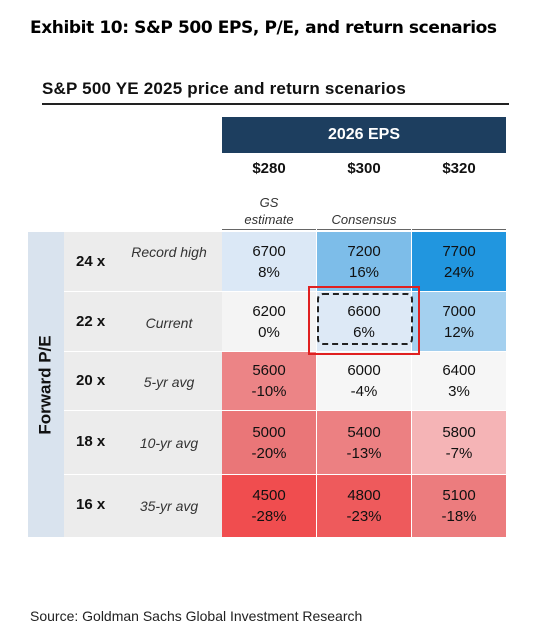 The image size is (547, 643). Describe the element at coordinates (169, 323) in the screenshot. I see `row-label: Current` at that location.